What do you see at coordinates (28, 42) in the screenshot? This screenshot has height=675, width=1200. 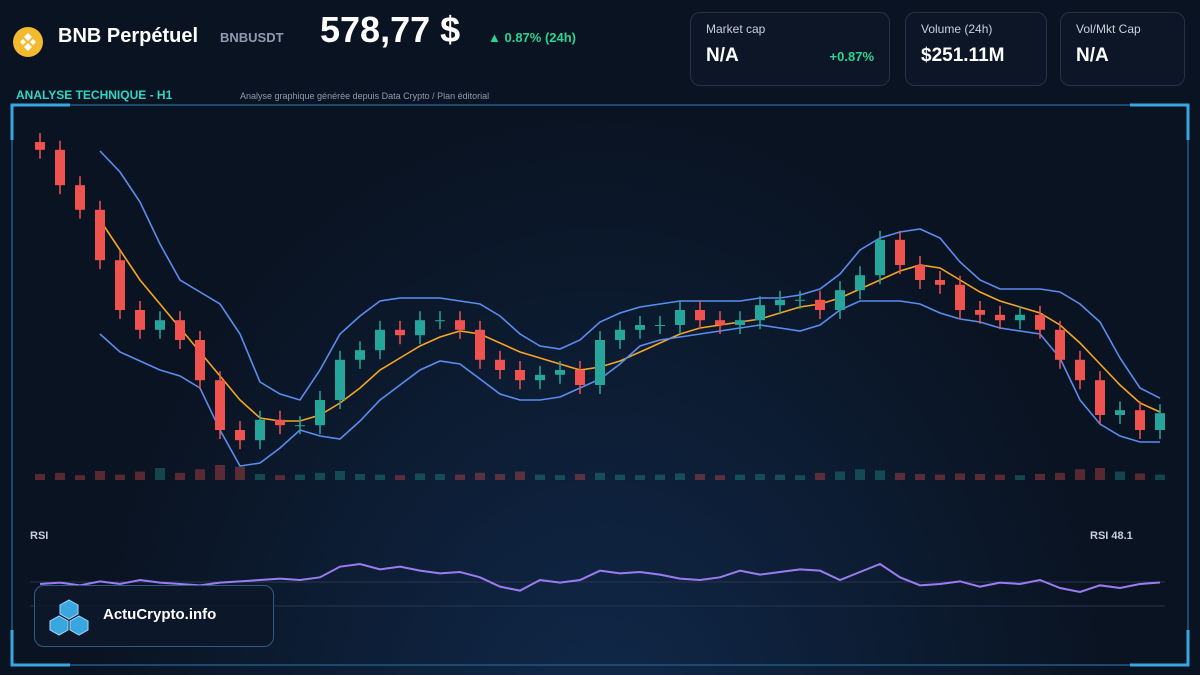 I see `logo` at bounding box center [28, 42].